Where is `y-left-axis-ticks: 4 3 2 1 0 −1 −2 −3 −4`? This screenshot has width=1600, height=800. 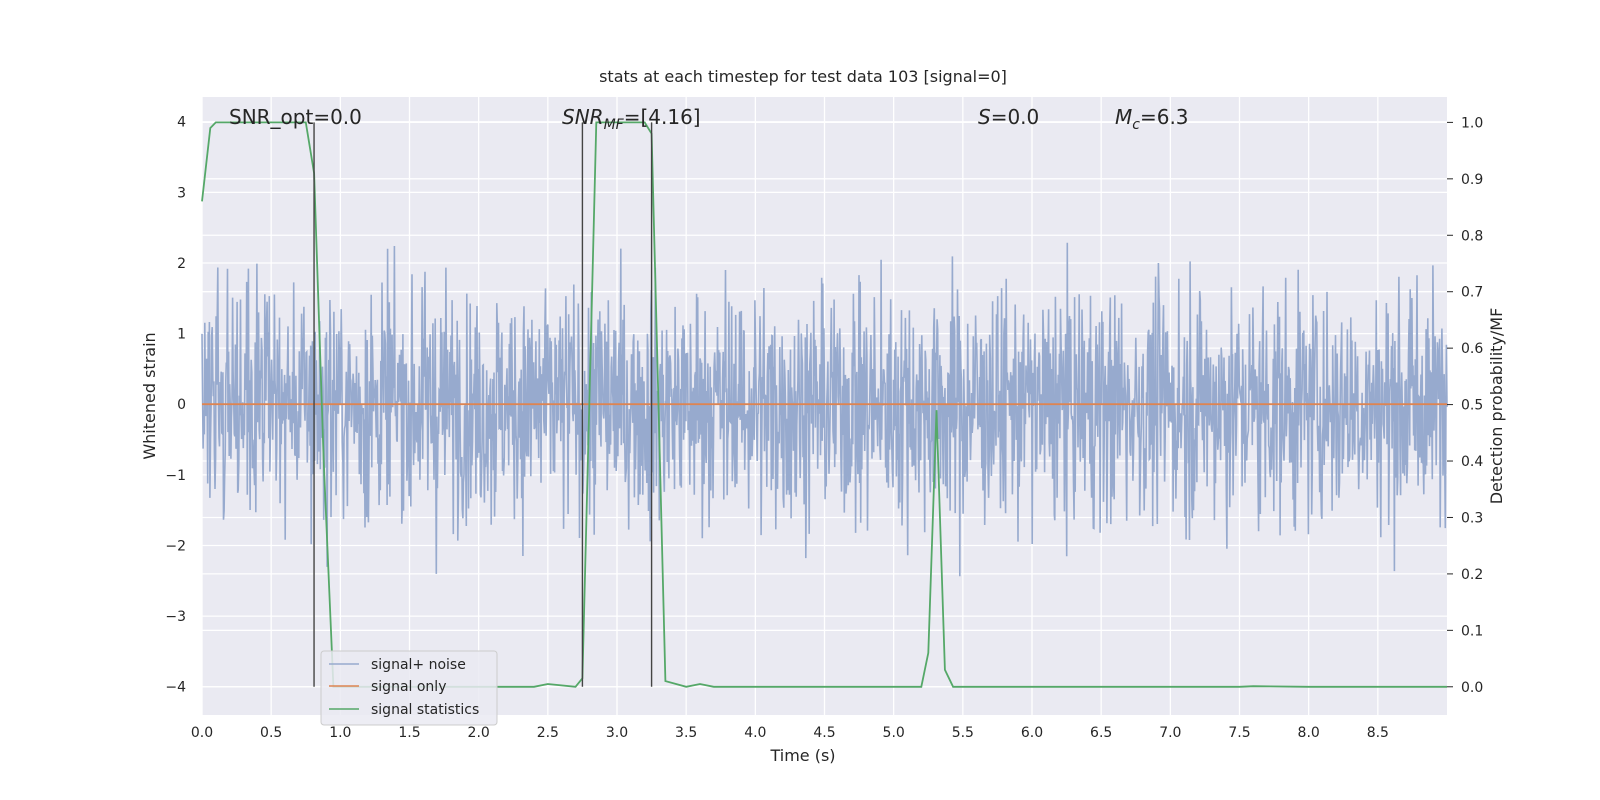
y-left-axis-ticks: 4 3 2 1 0 −1 −2 −3 −4 is located at coordinates (175, 405).